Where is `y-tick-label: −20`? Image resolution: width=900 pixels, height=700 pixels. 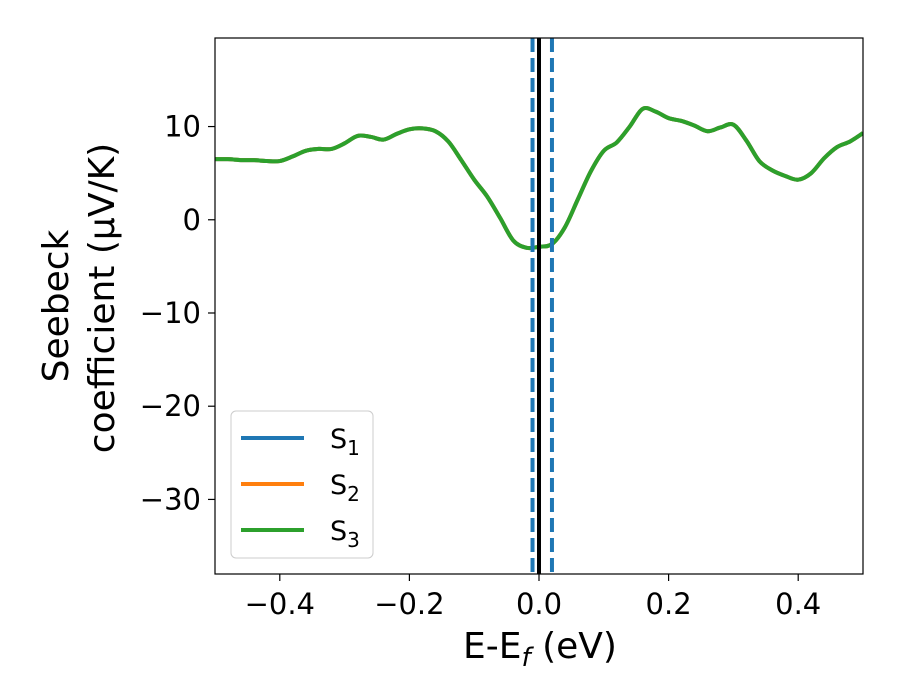 y-tick-label: −20 is located at coordinates (170, 406).